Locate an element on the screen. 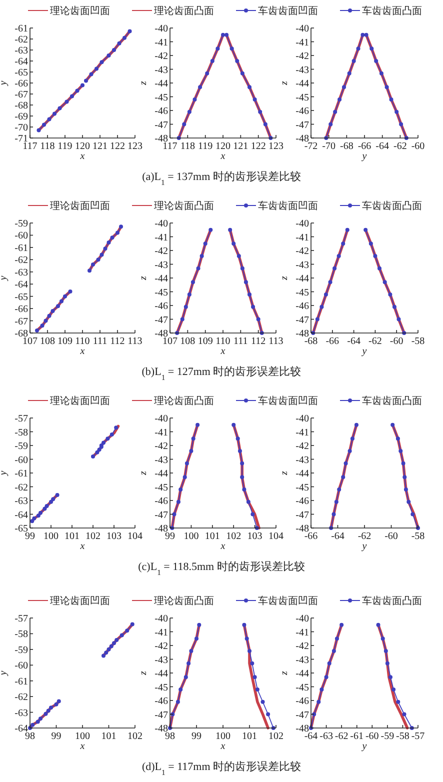 The height and width of the screenshot is (782, 443). x-tick-label: -70 is located at coordinates (329, 146).